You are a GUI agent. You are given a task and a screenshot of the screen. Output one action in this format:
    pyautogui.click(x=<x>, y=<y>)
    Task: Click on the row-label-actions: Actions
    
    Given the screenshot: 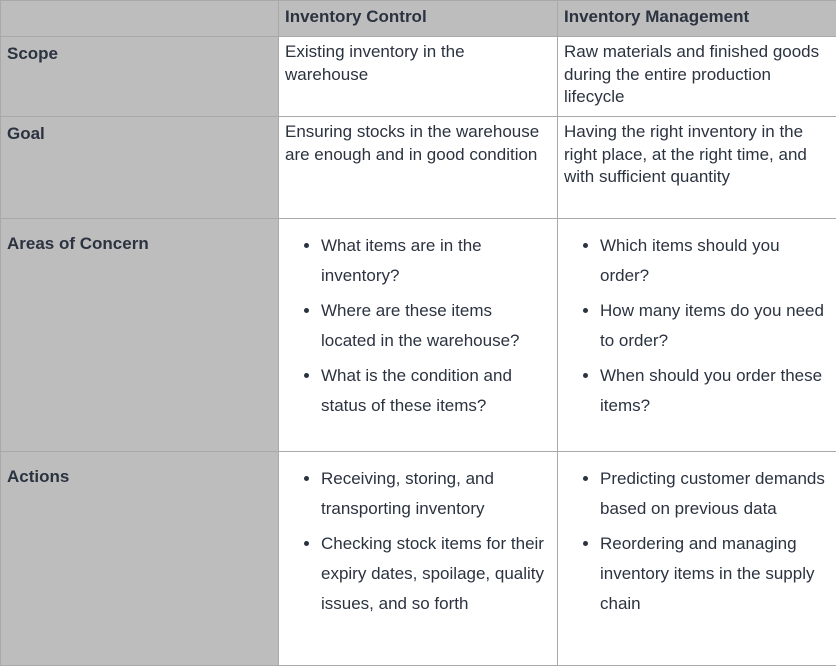 What is the action you would take?
    pyautogui.click(x=140, y=559)
    